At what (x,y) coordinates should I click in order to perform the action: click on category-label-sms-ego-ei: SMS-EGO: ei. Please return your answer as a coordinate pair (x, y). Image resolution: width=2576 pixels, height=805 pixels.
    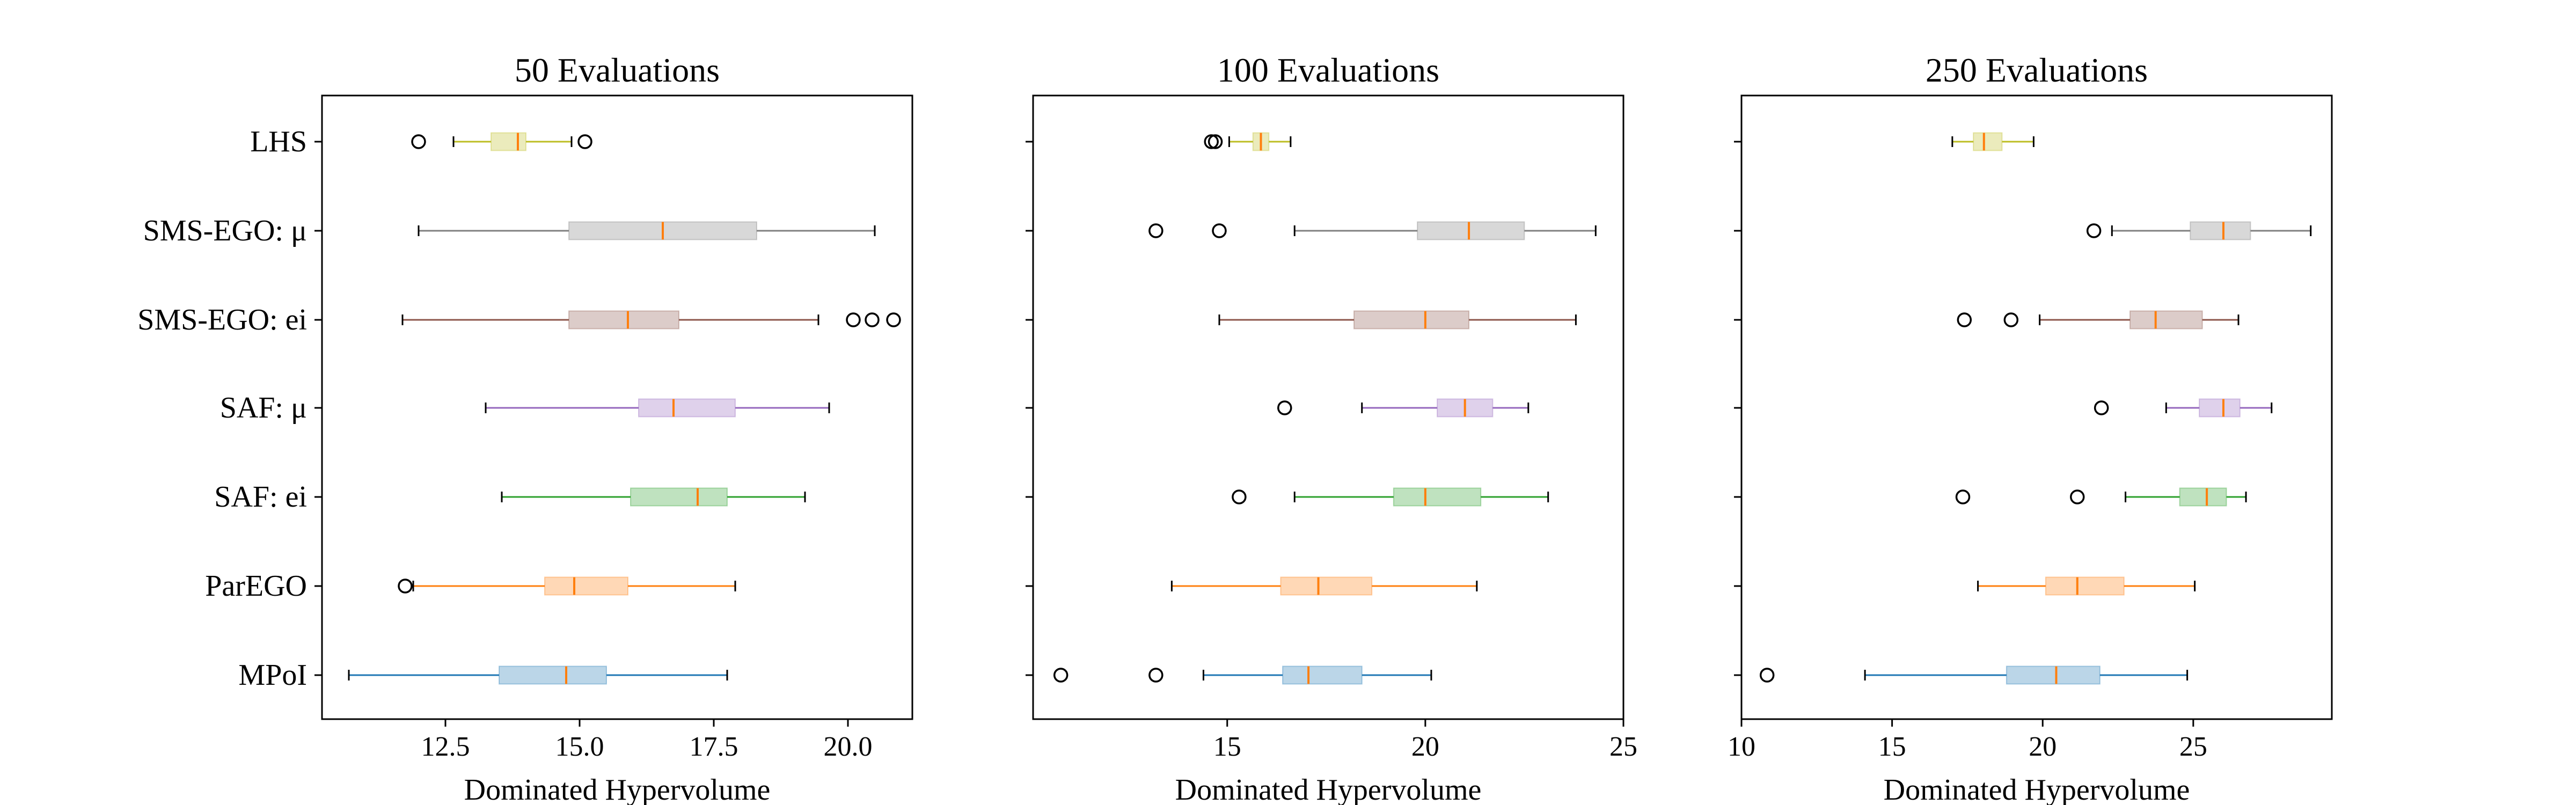
    Looking at the image, I should click on (222, 319).